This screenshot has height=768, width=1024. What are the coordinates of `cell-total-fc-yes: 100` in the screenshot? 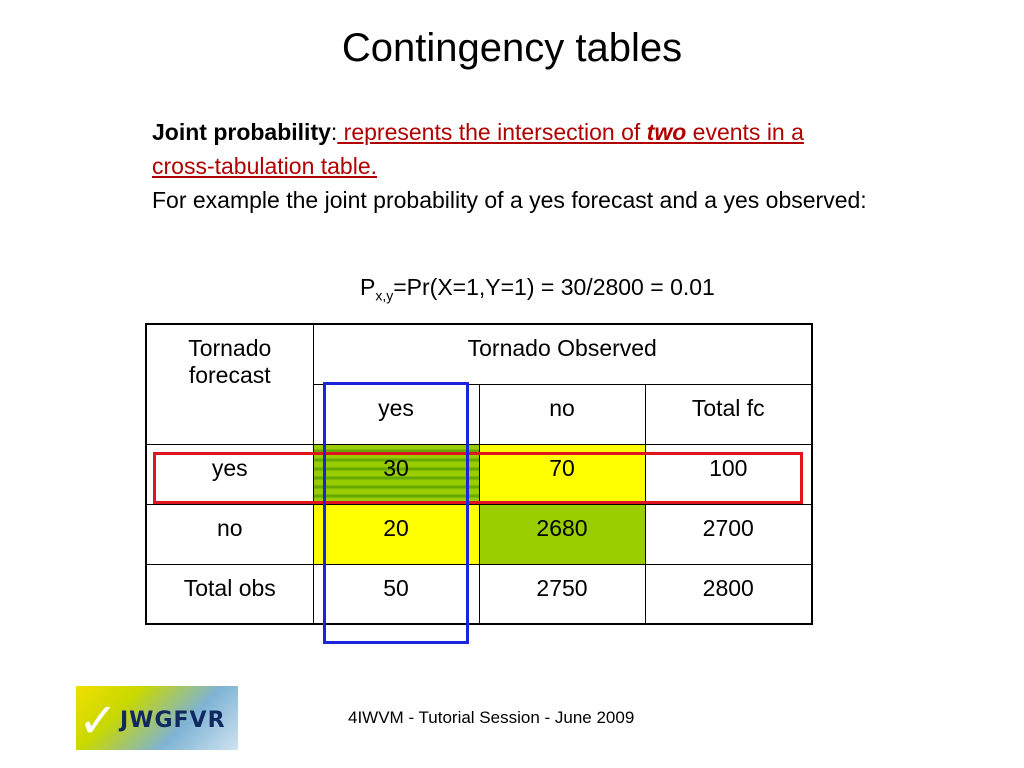 It's located at (728, 474).